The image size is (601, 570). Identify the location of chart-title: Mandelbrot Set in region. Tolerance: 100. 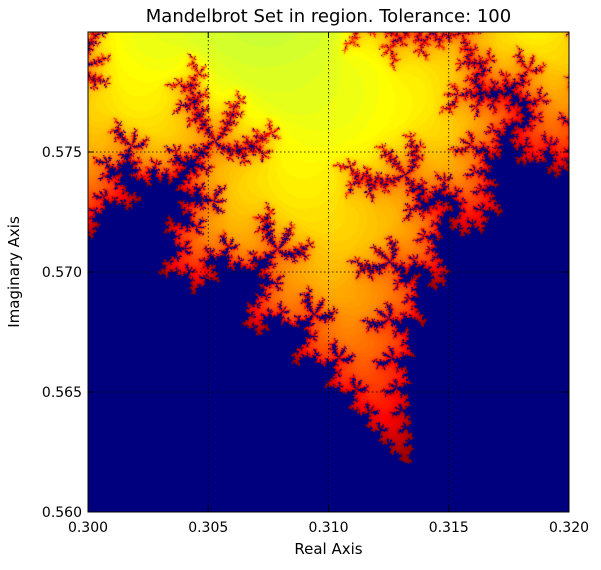
(328, 16).